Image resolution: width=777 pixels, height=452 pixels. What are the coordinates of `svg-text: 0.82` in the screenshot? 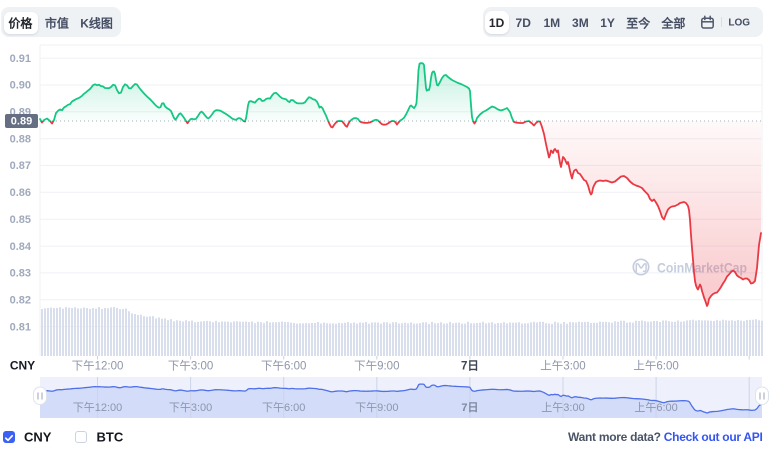 It's located at (20, 300).